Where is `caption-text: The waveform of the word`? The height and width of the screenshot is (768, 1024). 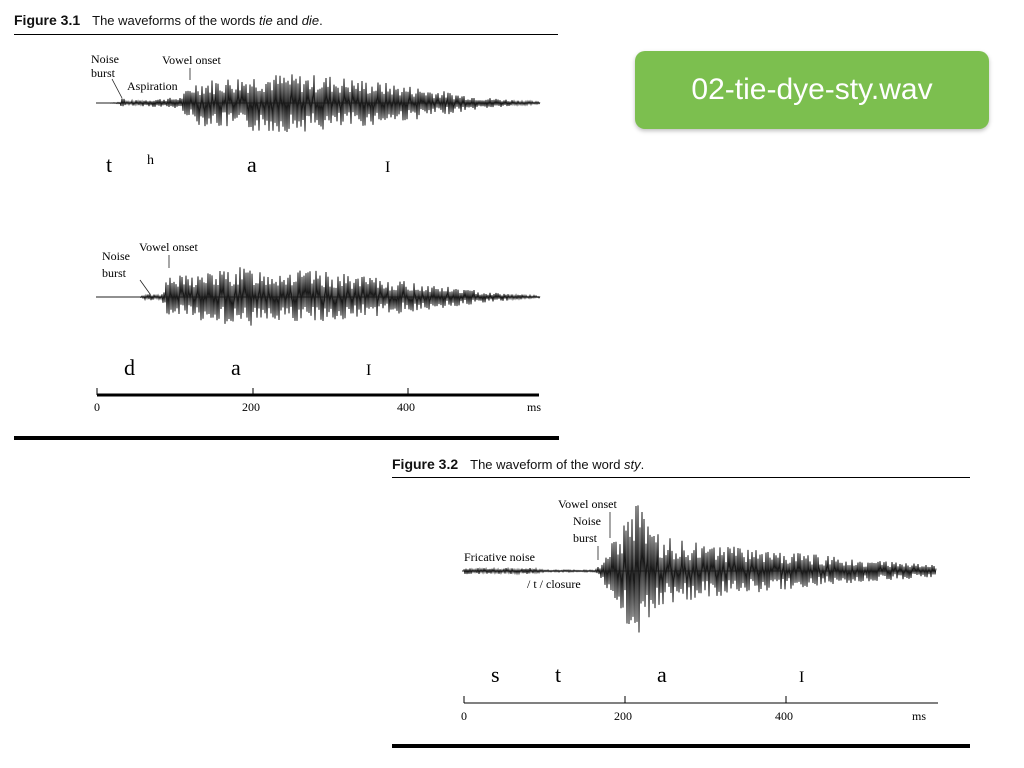
caption-text: The waveform of the word is located at coordinates (547, 464).